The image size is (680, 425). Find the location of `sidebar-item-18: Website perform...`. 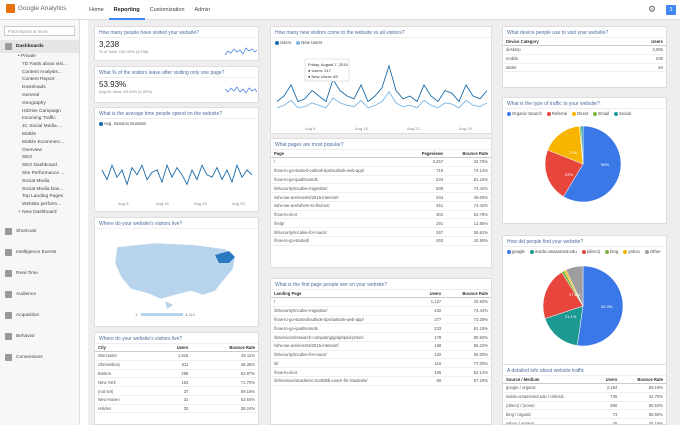

sidebar-item-18: Website perform... is located at coordinates (42, 205).